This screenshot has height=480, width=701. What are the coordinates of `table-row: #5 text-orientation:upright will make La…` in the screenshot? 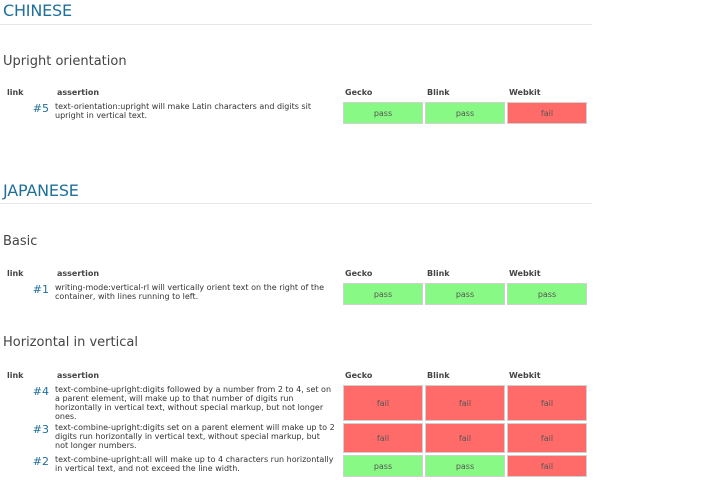 It's located at (296, 113).